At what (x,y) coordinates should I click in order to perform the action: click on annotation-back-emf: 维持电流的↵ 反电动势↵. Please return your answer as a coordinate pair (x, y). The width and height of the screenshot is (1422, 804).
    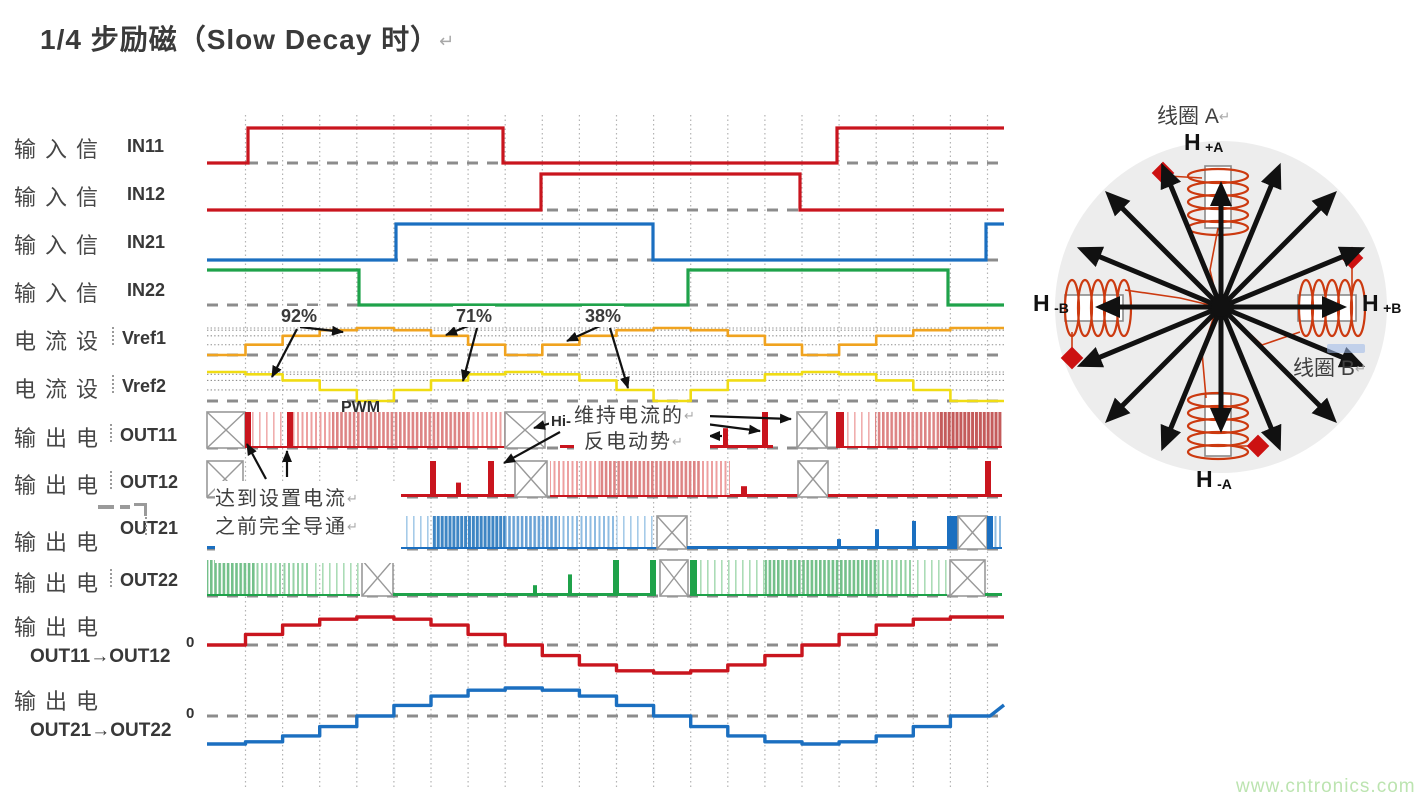
    Looking at the image, I should click on (642, 431).